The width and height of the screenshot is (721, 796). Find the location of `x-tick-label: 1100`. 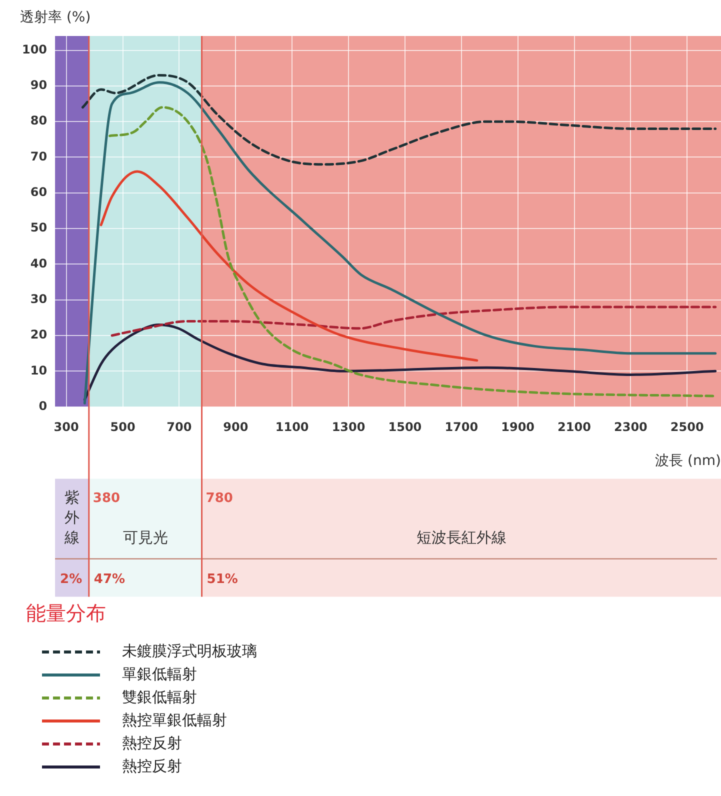

x-tick-label: 1100 is located at coordinates (292, 427).